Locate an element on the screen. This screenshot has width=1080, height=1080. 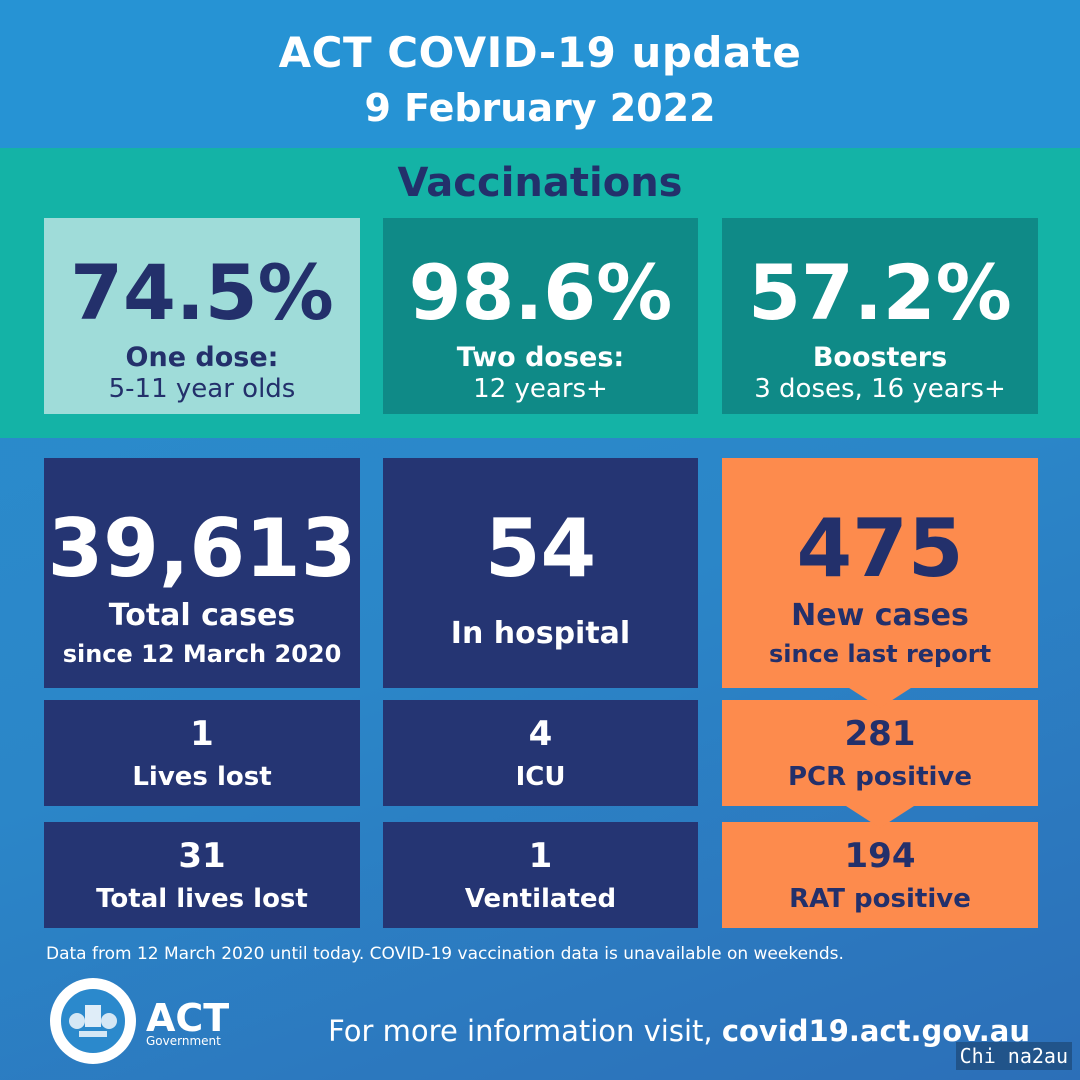
vacc-sublabel: 12 years+ is located at coordinates (540, 389).